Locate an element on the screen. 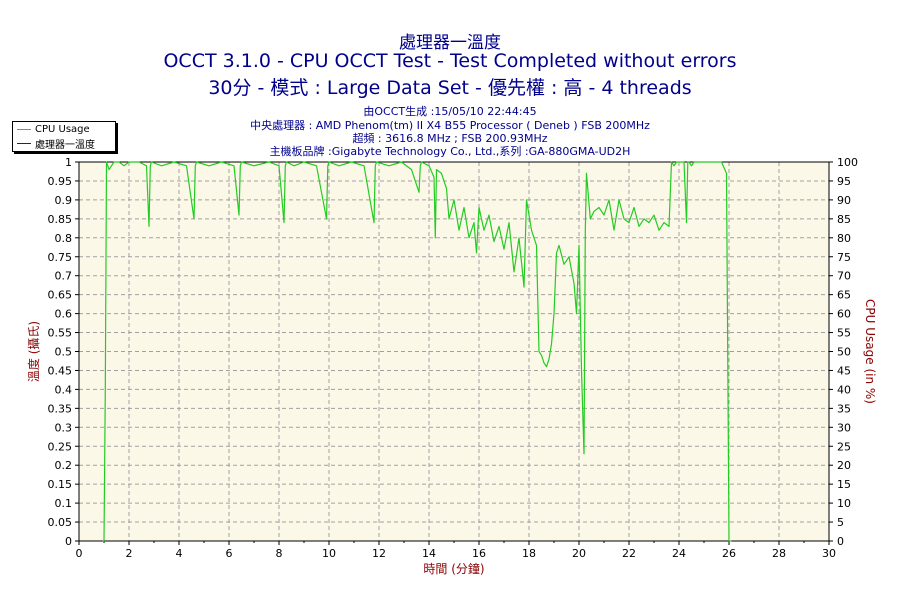 This screenshot has height=600, width=900. x-tick-label: 6 is located at coordinates (229, 553).